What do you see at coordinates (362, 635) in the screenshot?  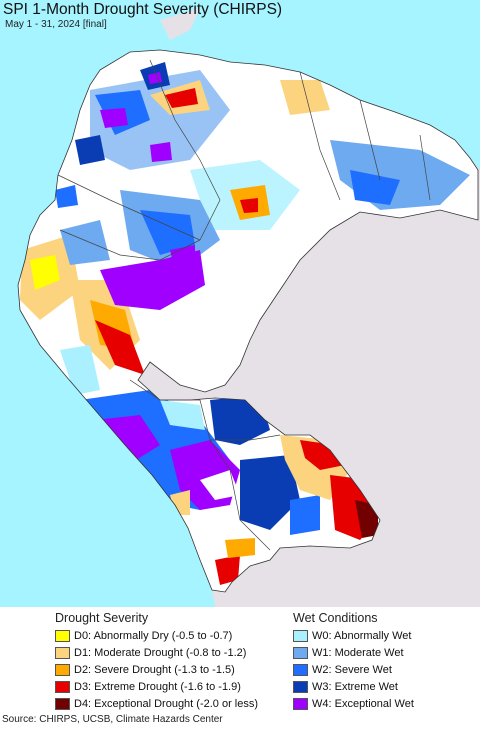 I see `wet-legend-label: W0: Abnormally Wet` at bounding box center [362, 635].